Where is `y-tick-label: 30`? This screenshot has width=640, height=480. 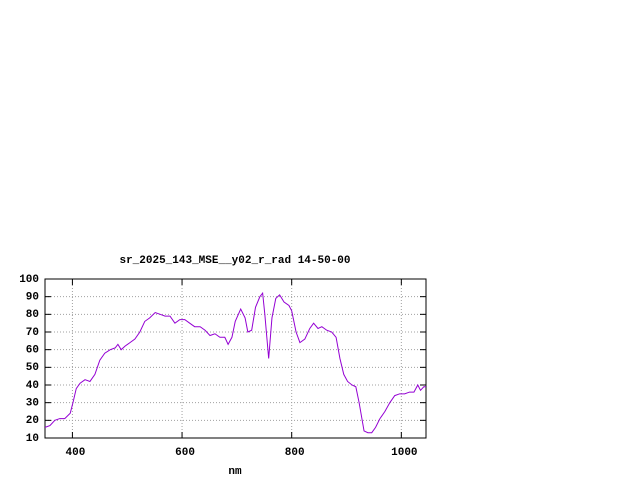
y-tick-label: 30 is located at coordinates (32, 404).